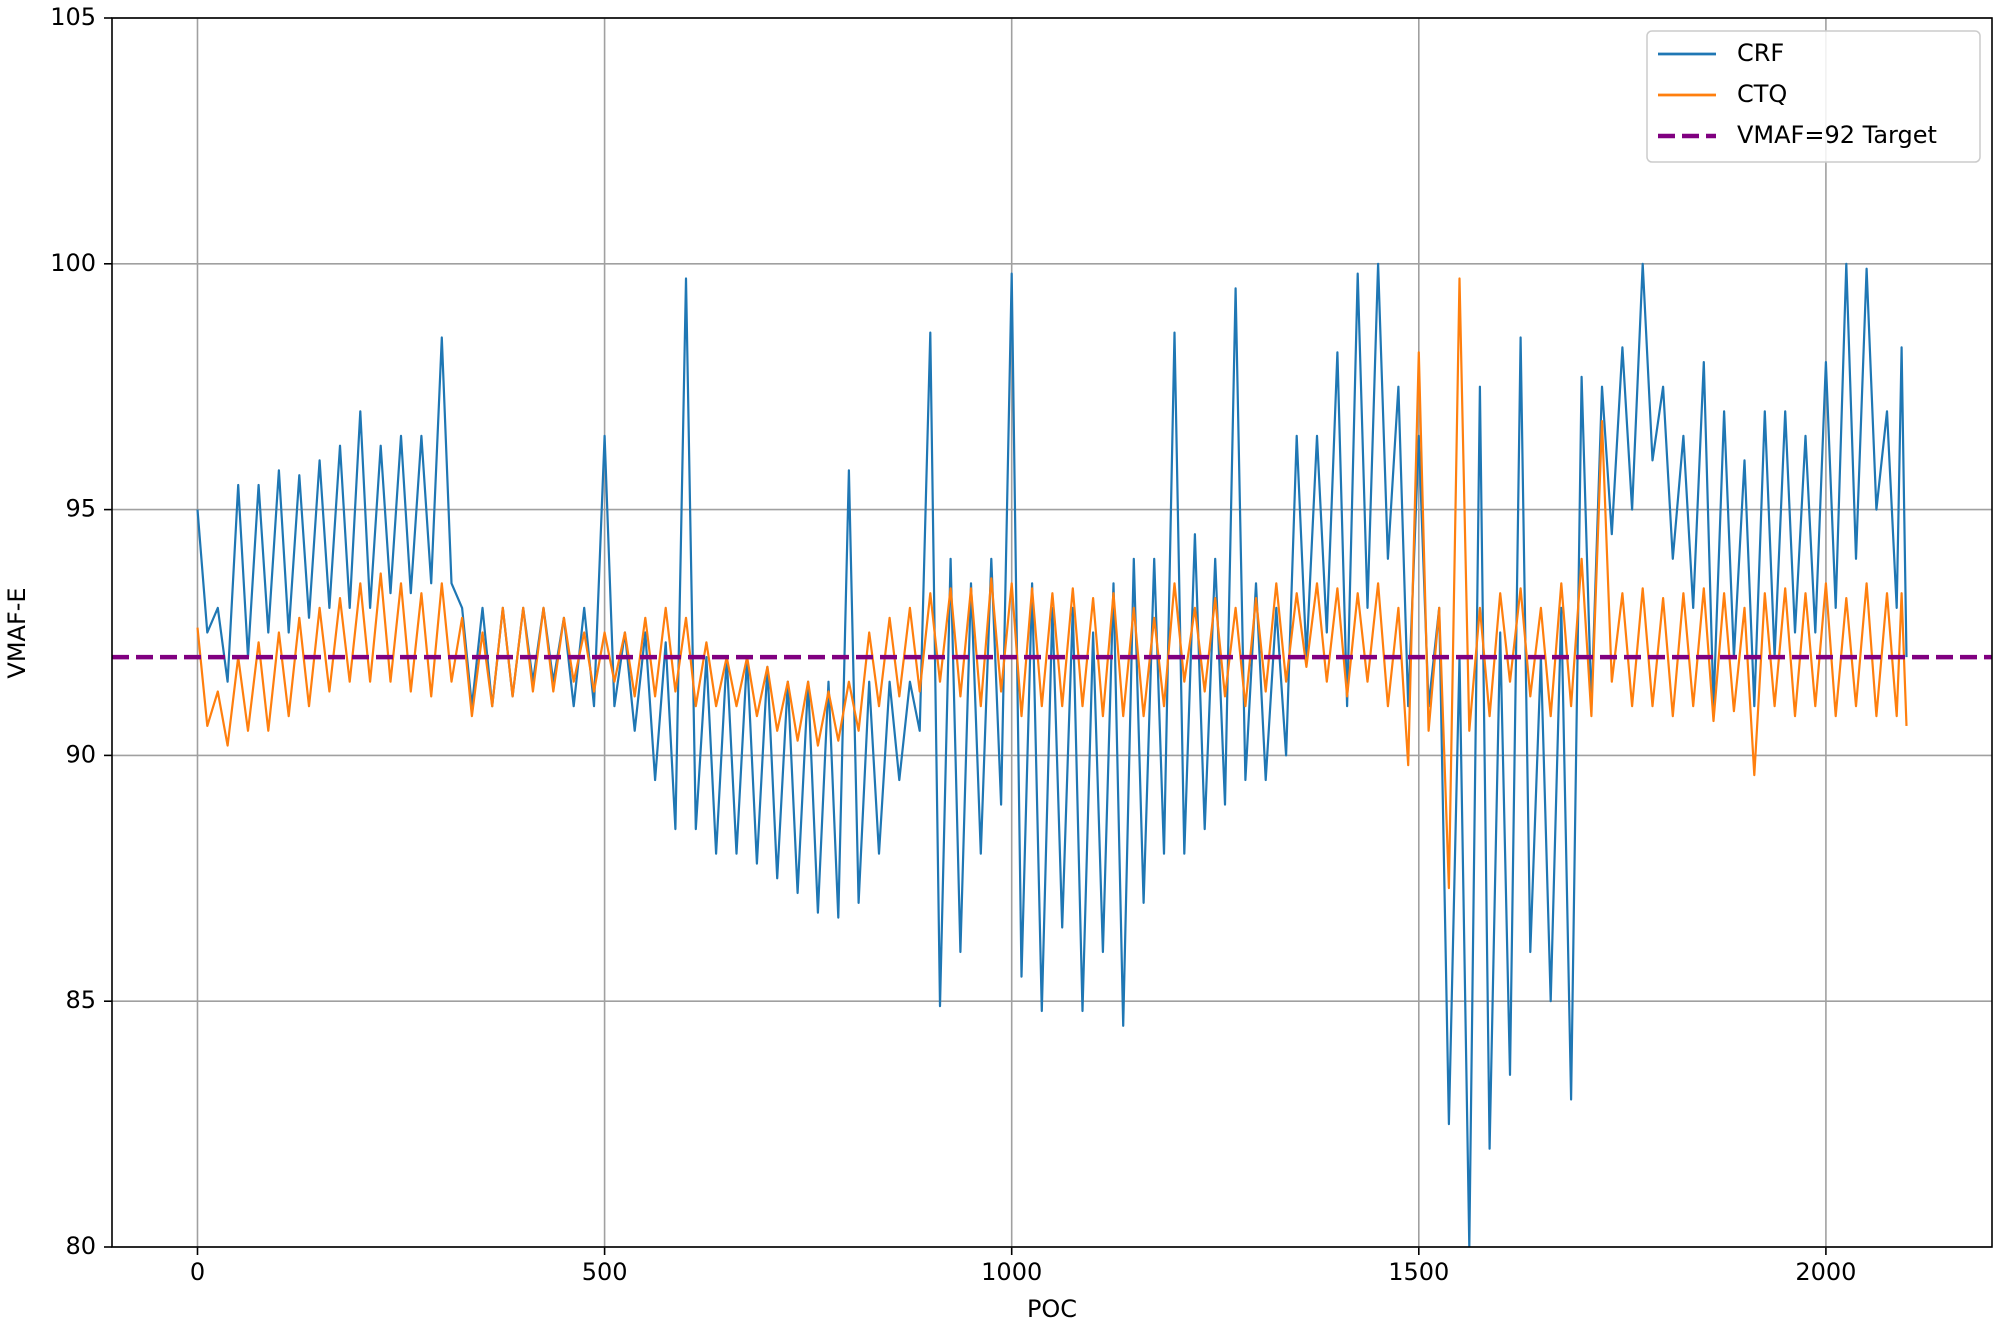 Image resolution: width=2000 pixels, height=1337 pixels. What do you see at coordinates (1011, 1272) in the screenshot?
I see `x-tick-label: 1000` at bounding box center [1011, 1272].